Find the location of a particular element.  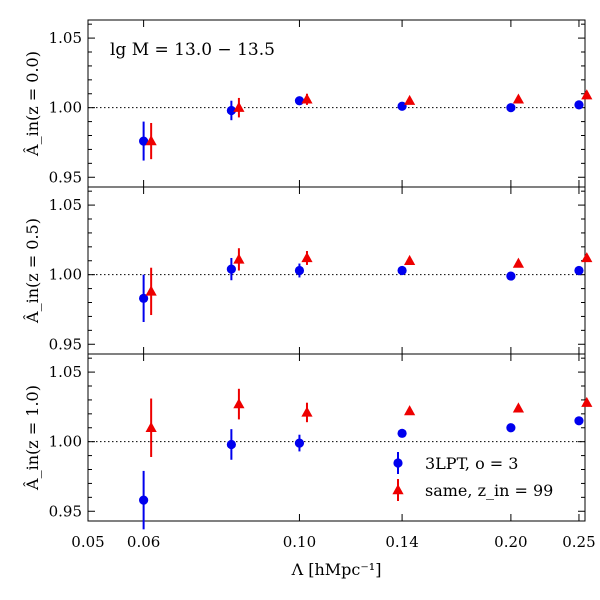

legend-circle is located at coordinates (398, 463).